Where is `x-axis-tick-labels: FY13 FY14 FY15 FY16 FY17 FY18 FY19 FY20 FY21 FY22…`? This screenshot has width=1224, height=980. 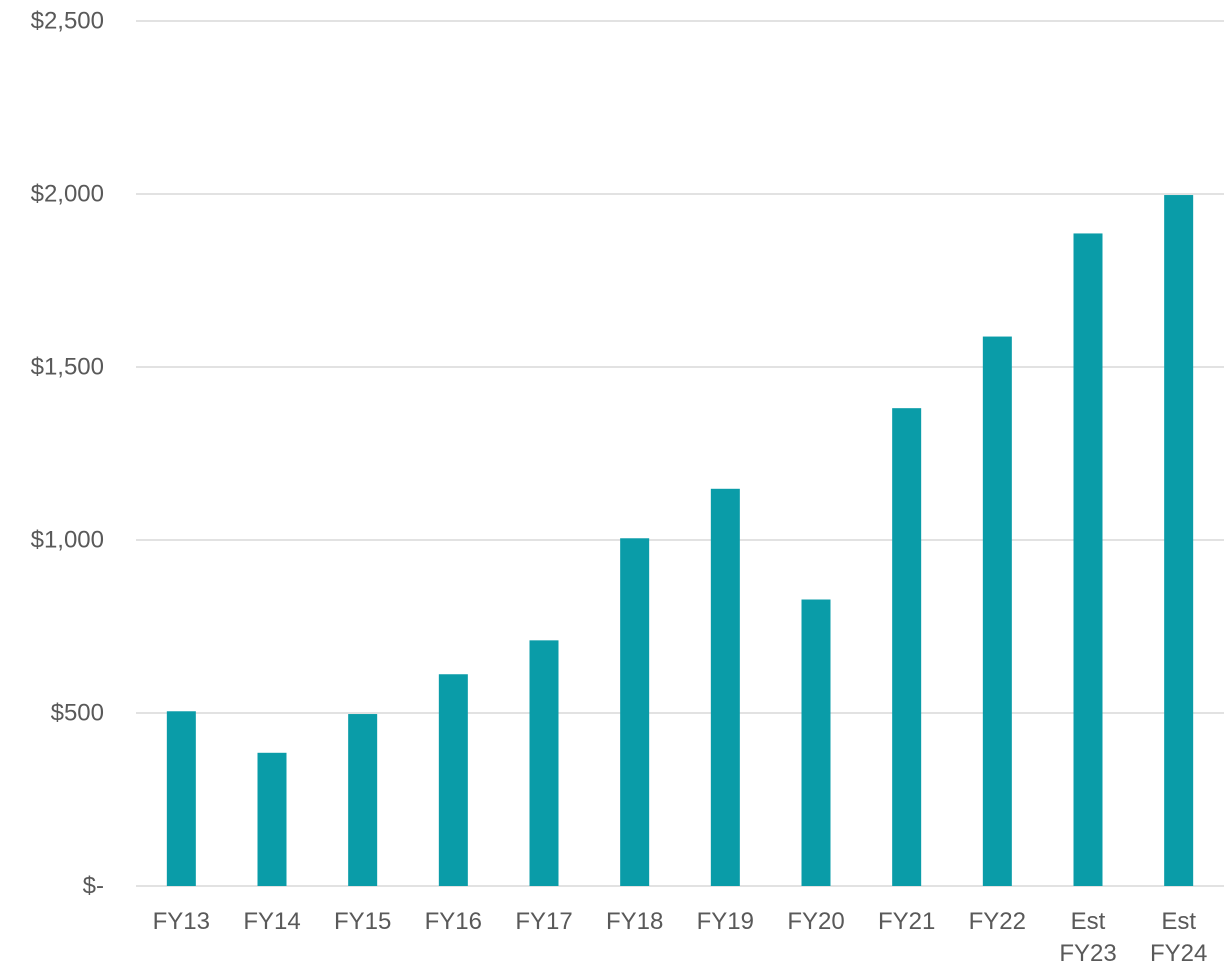 x-axis-tick-labels: FY13 FY14 FY15 FY16 FY17 FY18 FY19 FY20 FY21 FY22… is located at coordinates (680, 937).